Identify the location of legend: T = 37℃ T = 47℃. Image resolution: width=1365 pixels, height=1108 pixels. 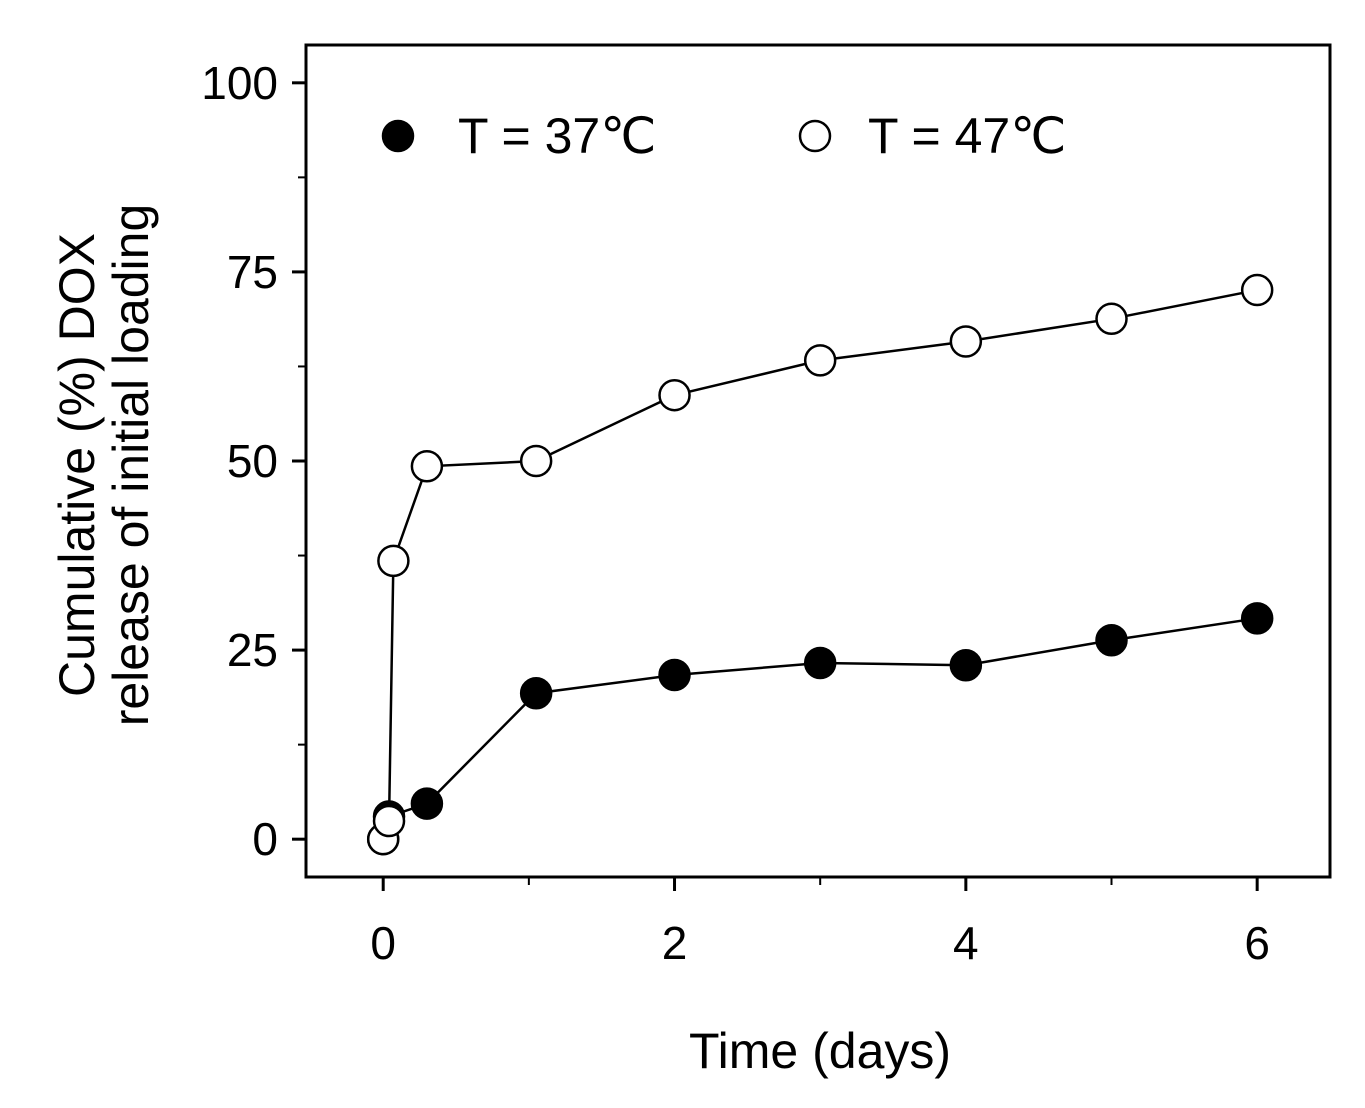
(723, 136).